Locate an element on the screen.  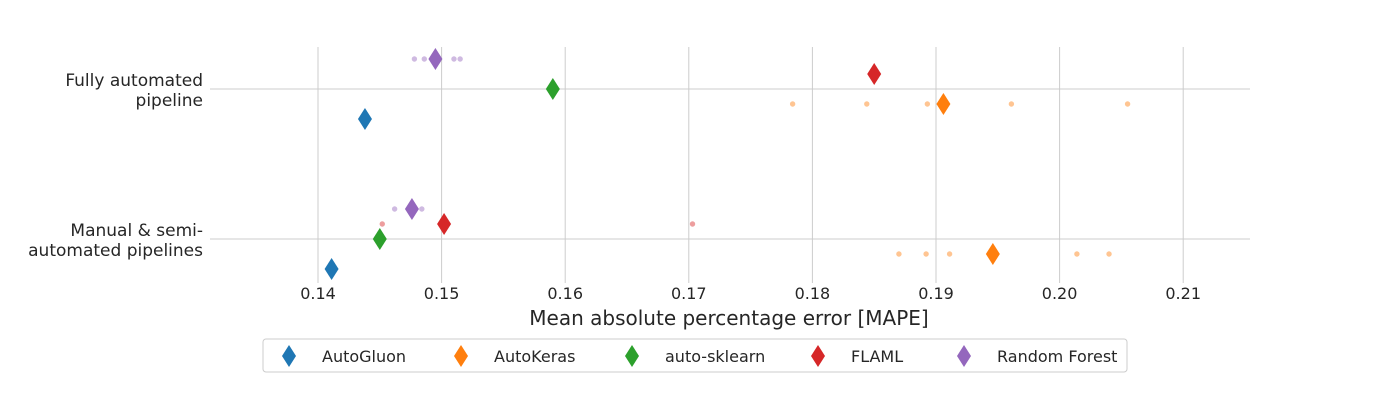
x-tick-label: 0.20 is located at coordinates (1060, 293).